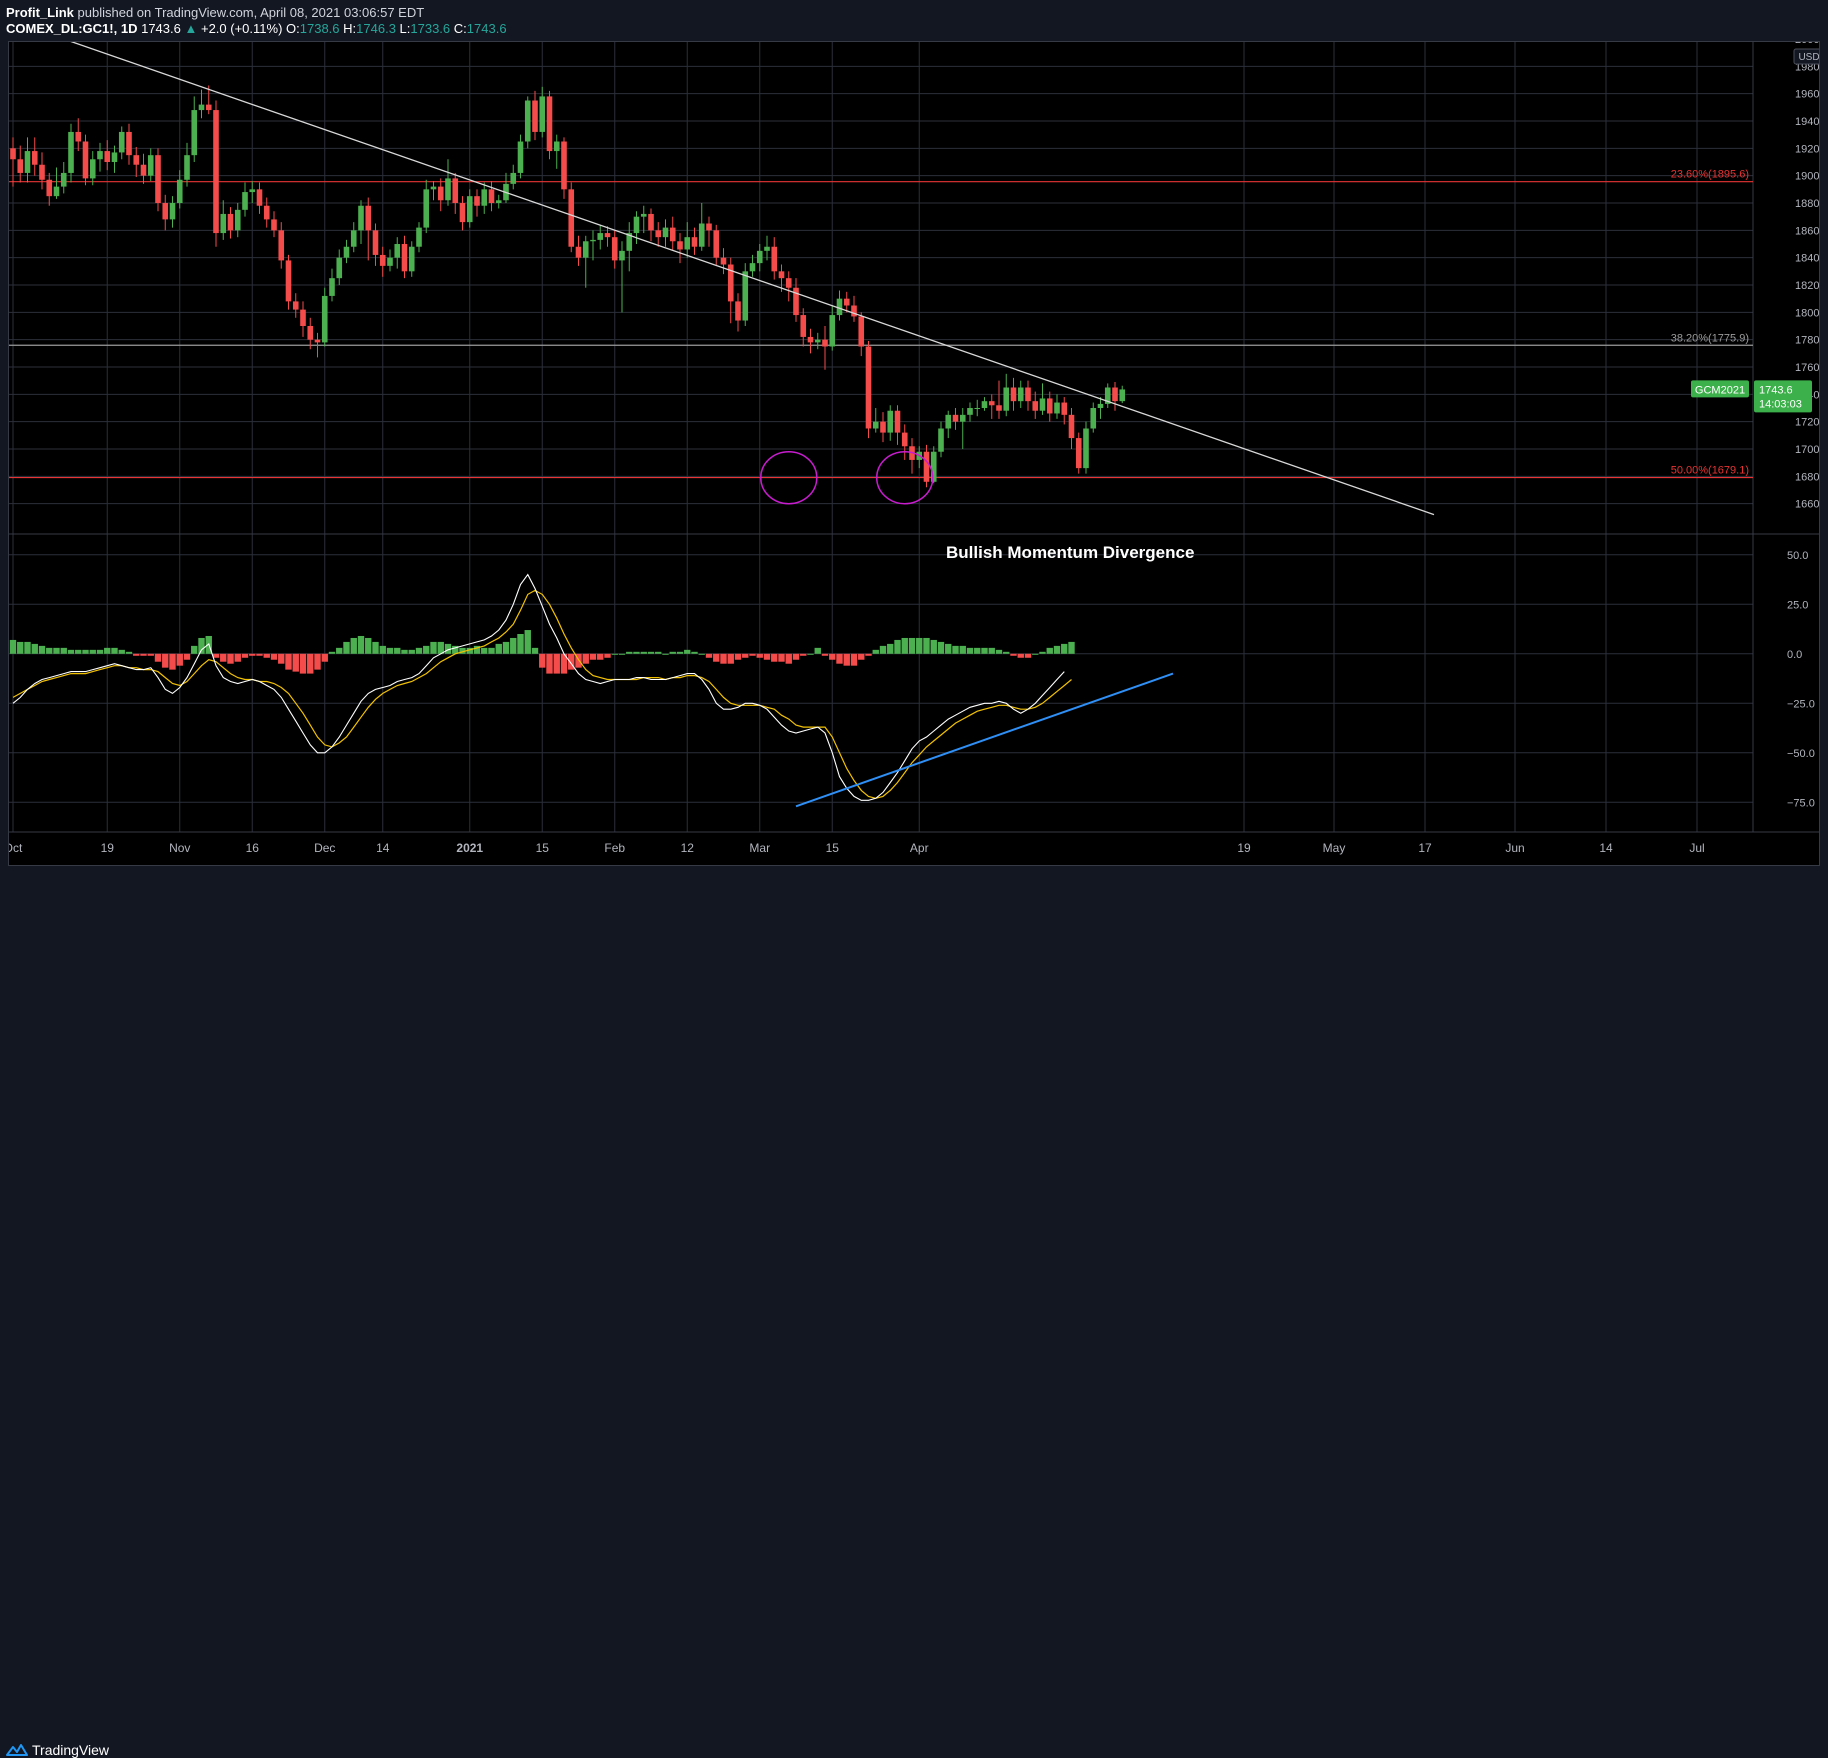 This screenshot has height=1758, width=1828. I want to click on divergence-annotation: Bullish Momentum Divergence, so click(1070, 552).